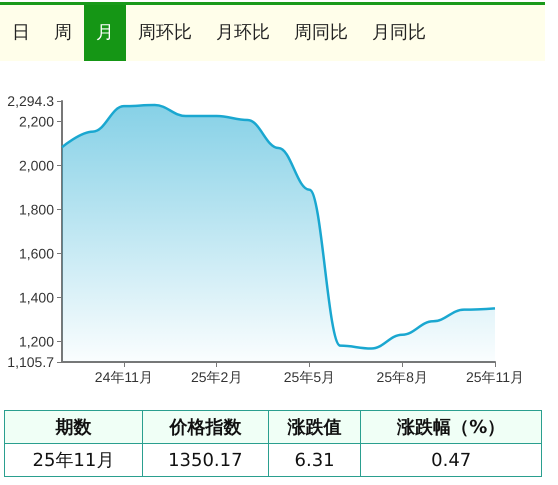  What do you see at coordinates (243, 33) in the screenshot?
I see `text: 月环比` at bounding box center [243, 33].